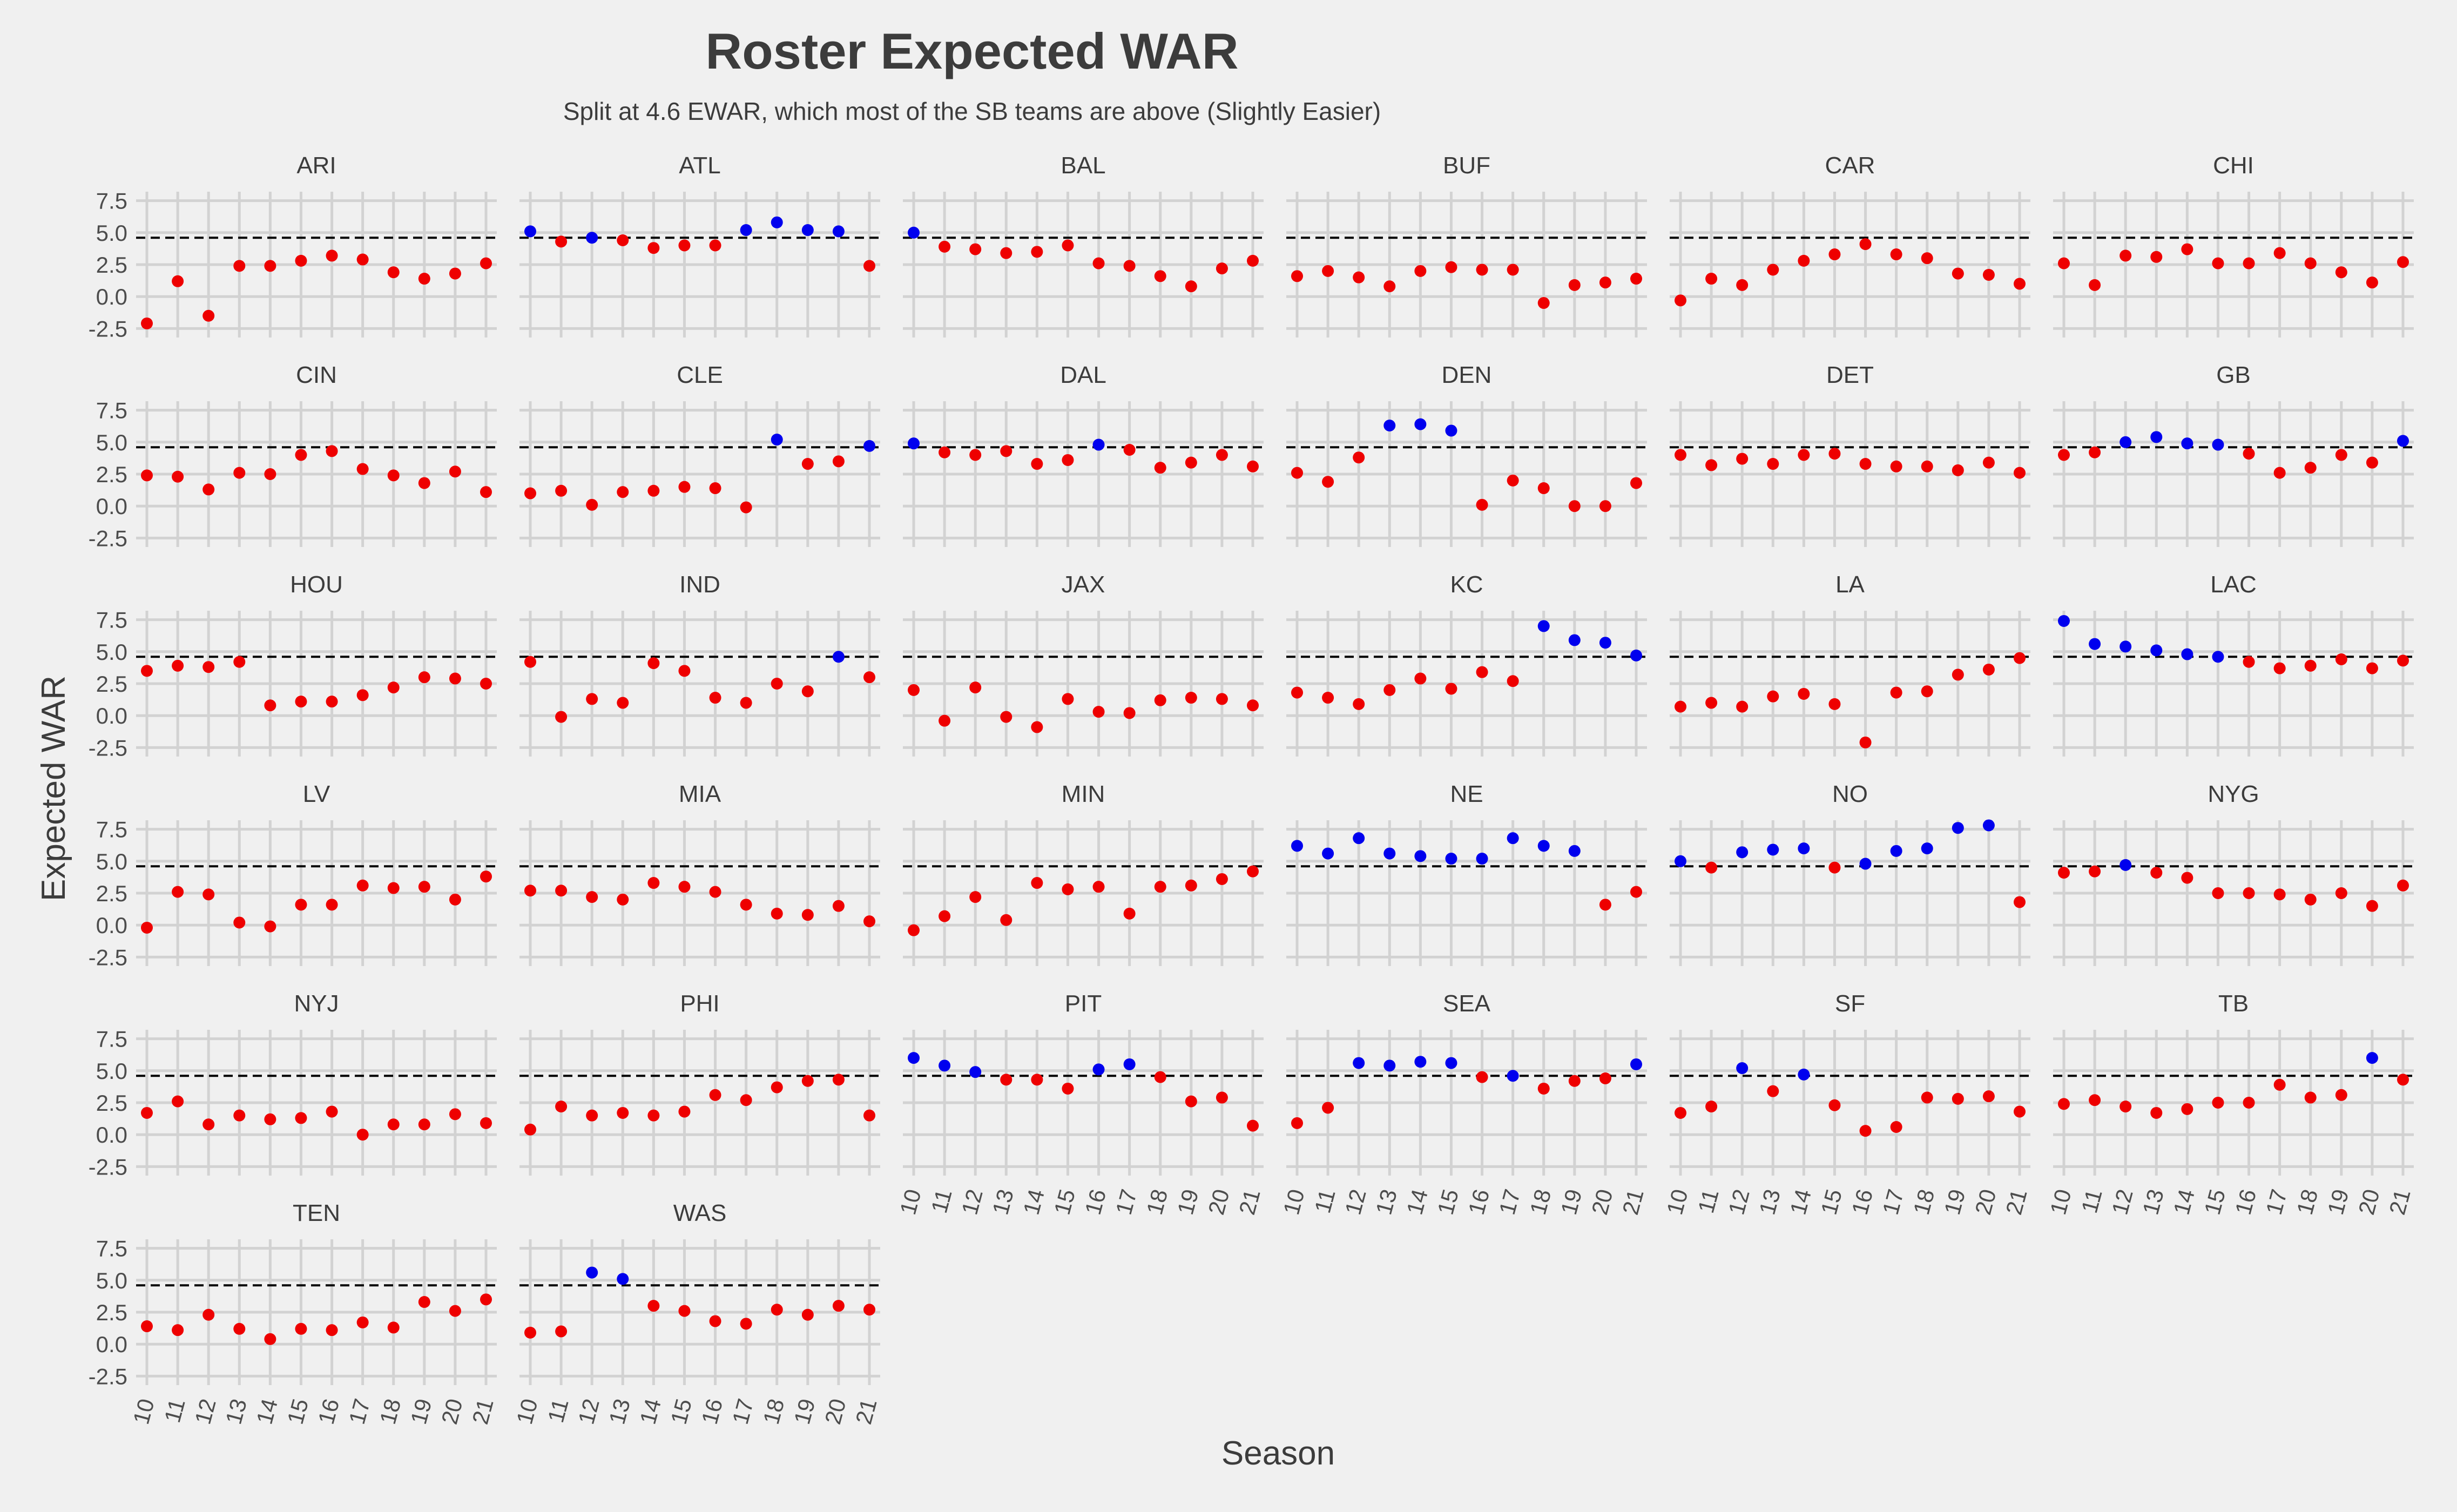 The width and height of the screenshot is (2457, 1512). Describe the element at coordinates (1850, 874) in the screenshot. I see `panel-no: NO` at that location.